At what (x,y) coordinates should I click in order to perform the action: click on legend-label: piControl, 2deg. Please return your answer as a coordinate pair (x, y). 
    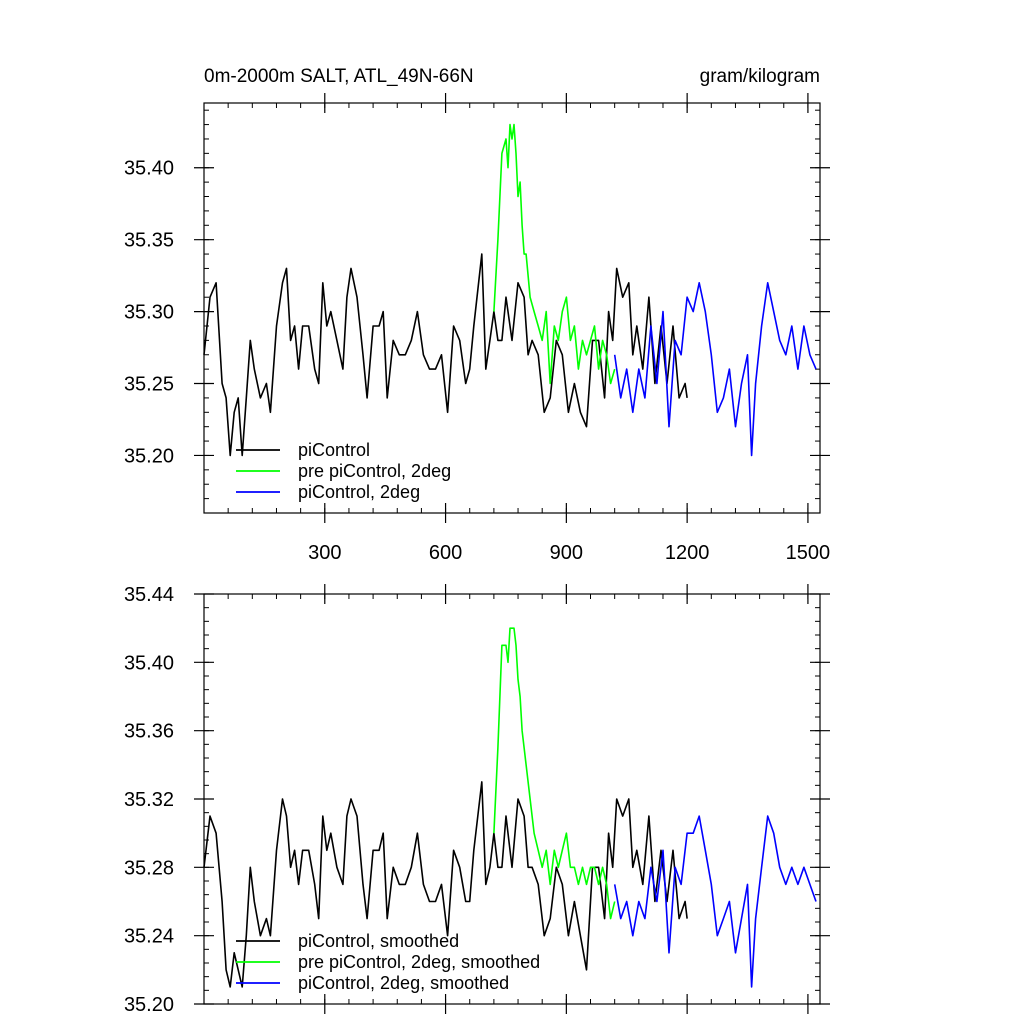
    Looking at the image, I should click on (359, 492).